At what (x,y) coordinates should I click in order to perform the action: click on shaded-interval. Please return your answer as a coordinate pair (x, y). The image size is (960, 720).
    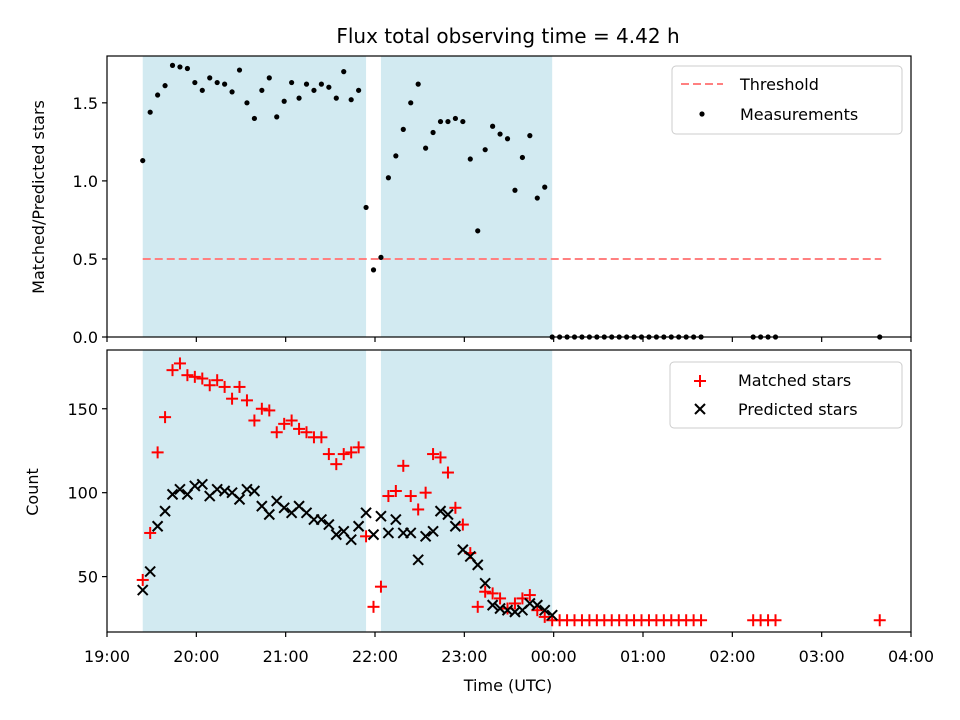
    Looking at the image, I should click on (254, 196).